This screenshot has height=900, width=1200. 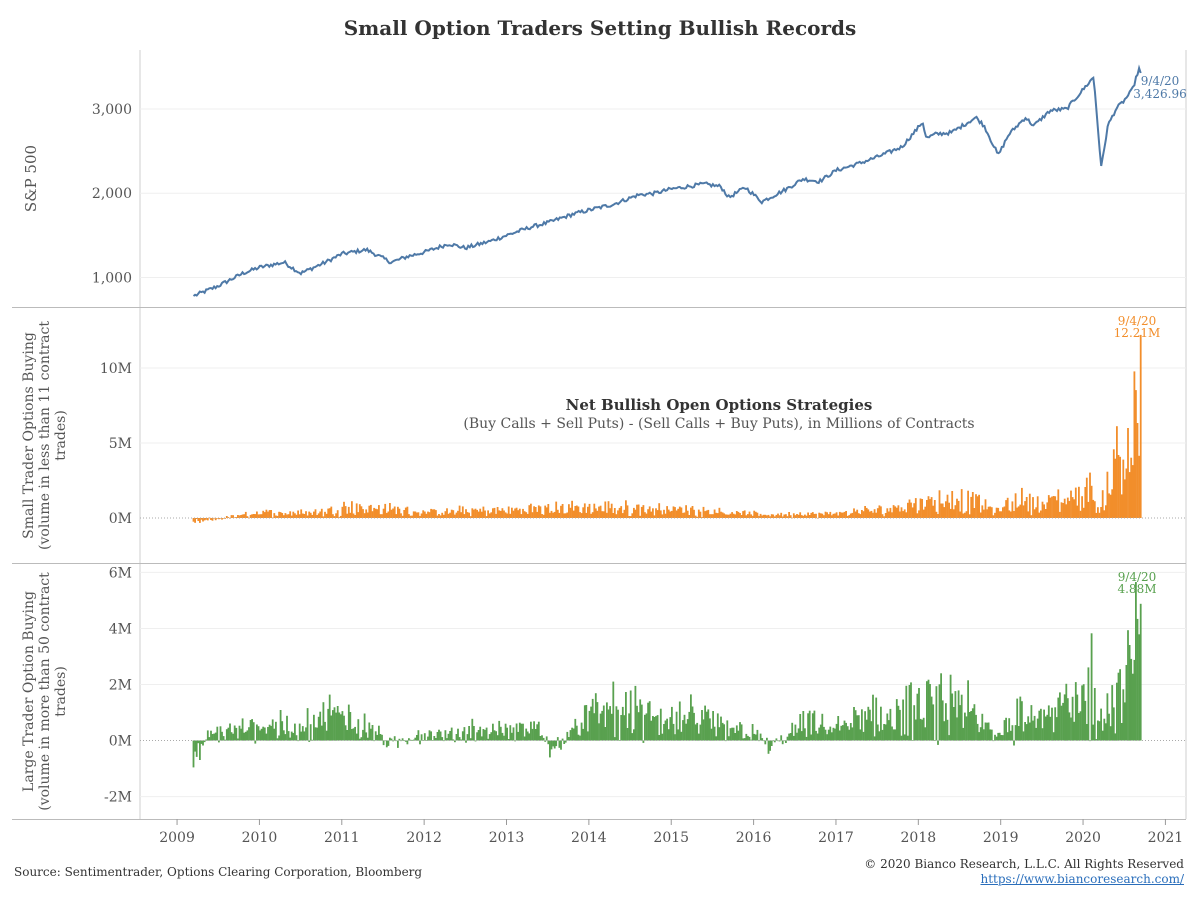 I want to click on large-annotation-value: 4.88M, so click(x=1136, y=589).